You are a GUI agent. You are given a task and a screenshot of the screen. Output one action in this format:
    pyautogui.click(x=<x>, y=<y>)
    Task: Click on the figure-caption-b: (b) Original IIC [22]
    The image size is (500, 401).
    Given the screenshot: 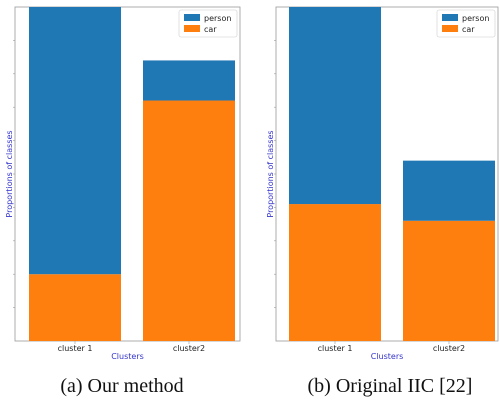 What is the action you would take?
    pyautogui.click(x=390, y=386)
    